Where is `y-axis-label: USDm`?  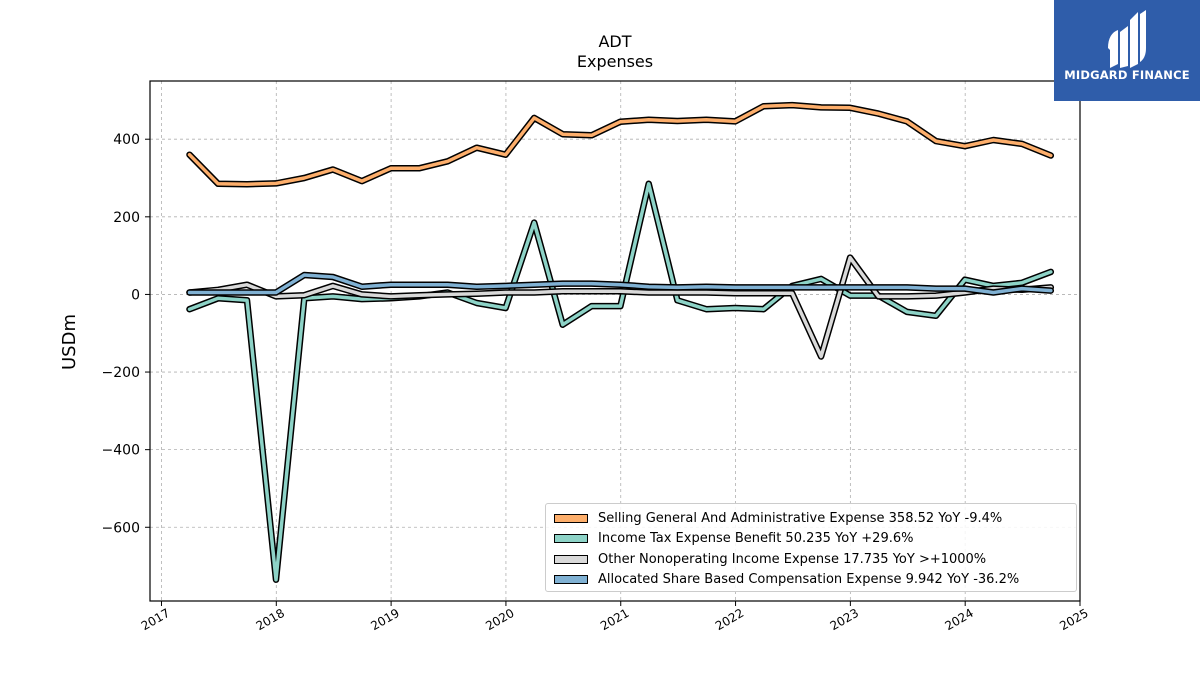
y-axis-label: USDm is located at coordinates (69, 342).